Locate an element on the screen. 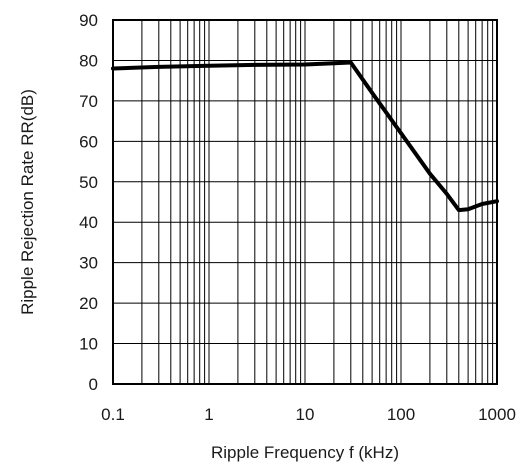 The height and width of the screenshot is (466, 529). x-tick-label: 10 is located at coordinates (305, 414).